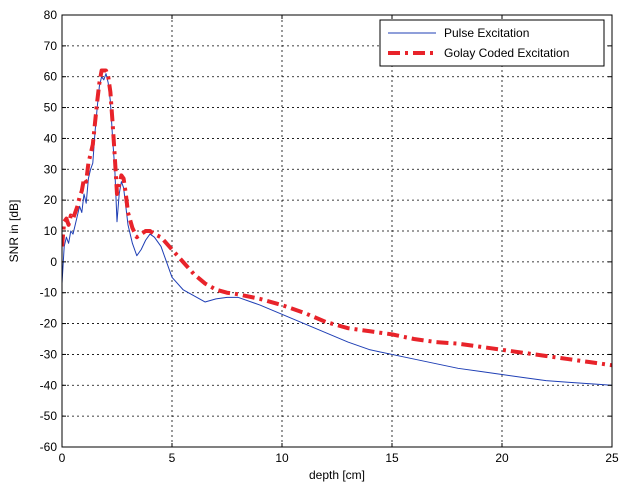 Image resolution: width=620 pixels, height=485 pixels. Describe the element at coordinates (51, 15) in the screenshot. I see `y-tick-label: 80` at that location.